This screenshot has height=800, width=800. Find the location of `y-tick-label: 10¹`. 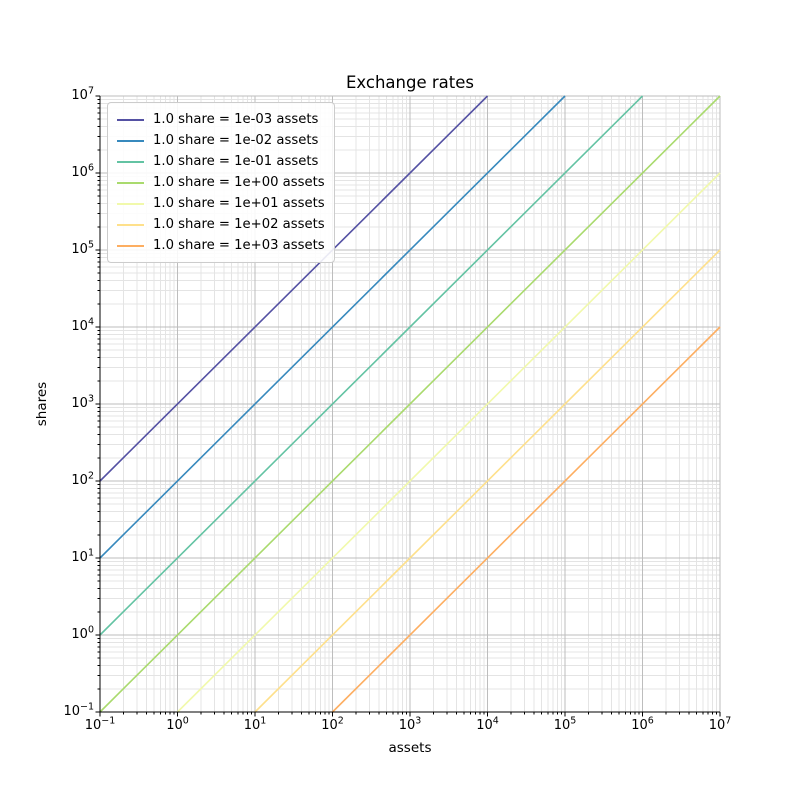

y-tick-label: 10¹ is located at coordinates (82, 556).